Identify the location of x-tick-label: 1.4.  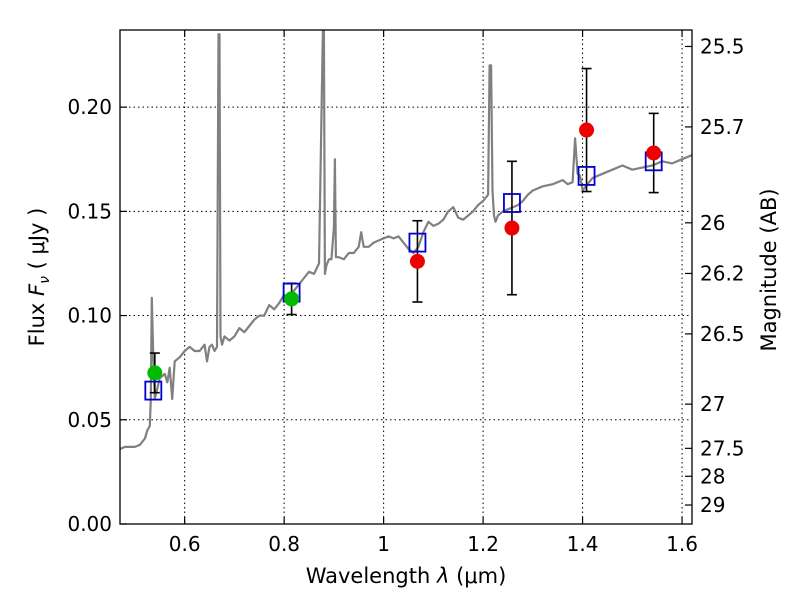
(583, 544).